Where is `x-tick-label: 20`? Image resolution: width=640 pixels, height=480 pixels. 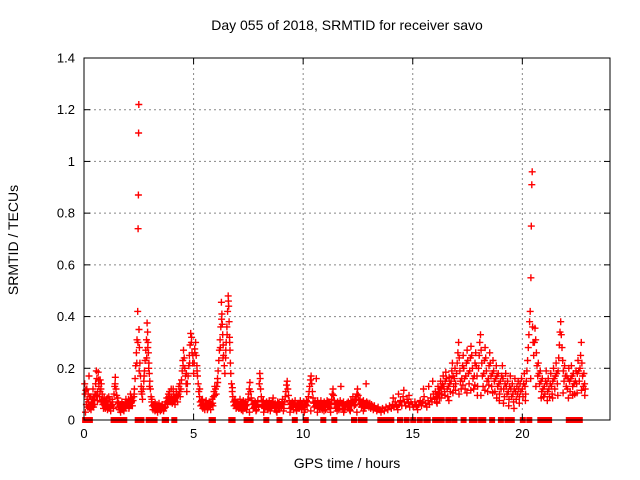
x-tick-label: 20 is located at coordinates (522, 433).